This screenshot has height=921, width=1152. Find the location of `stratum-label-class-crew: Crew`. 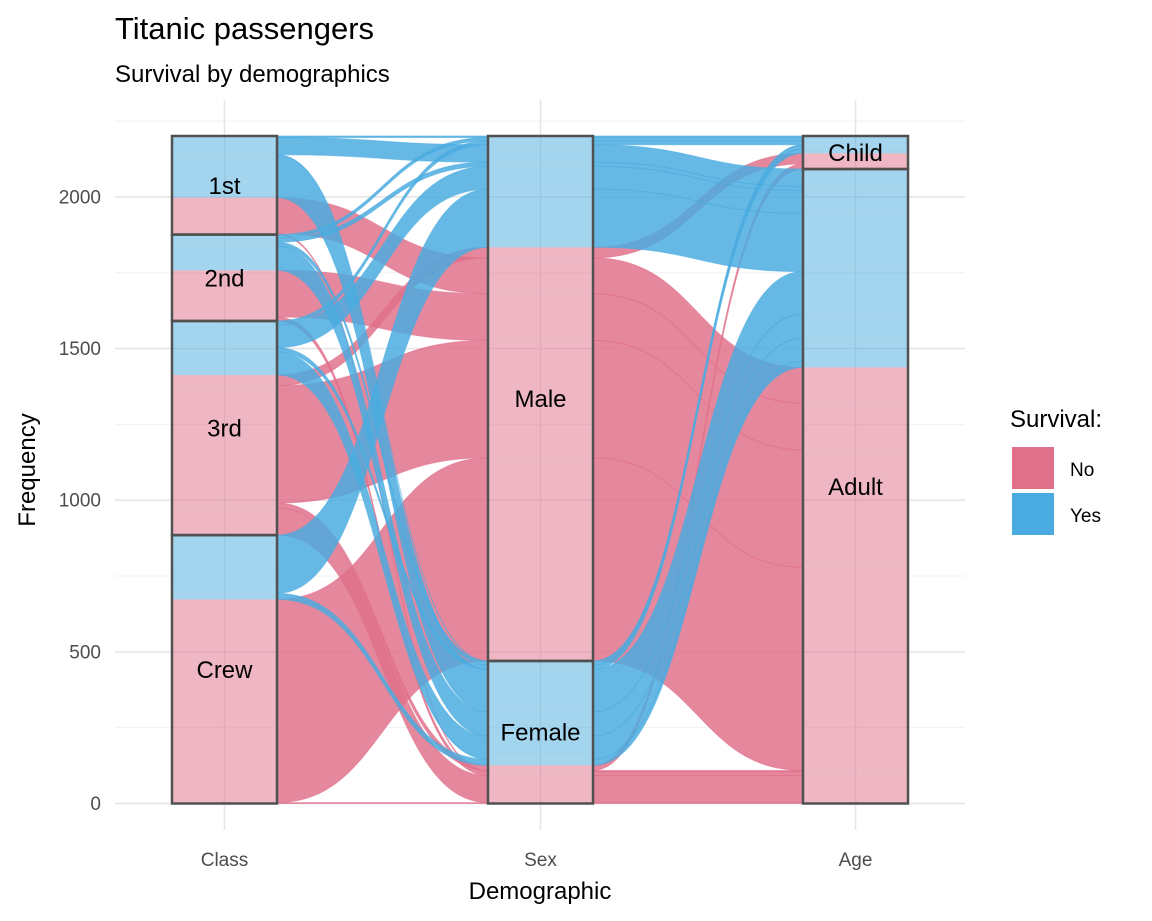

stratum-label-class-crew: Crew is located at coordinates (224, 670).